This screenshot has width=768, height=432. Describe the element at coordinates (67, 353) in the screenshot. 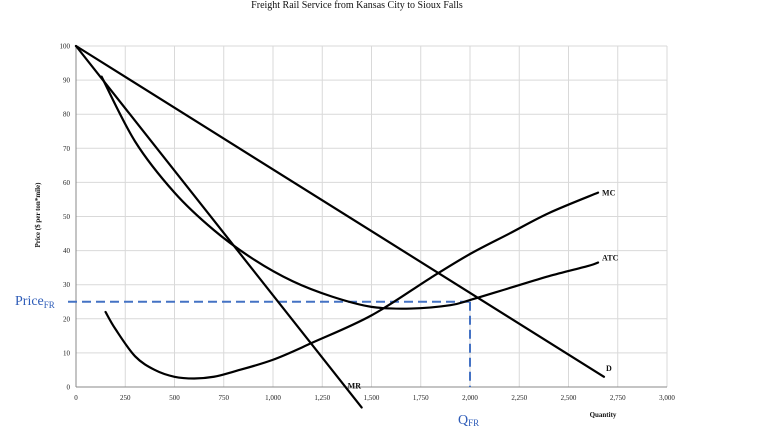

I see `y-tick-label: 10` at that location.